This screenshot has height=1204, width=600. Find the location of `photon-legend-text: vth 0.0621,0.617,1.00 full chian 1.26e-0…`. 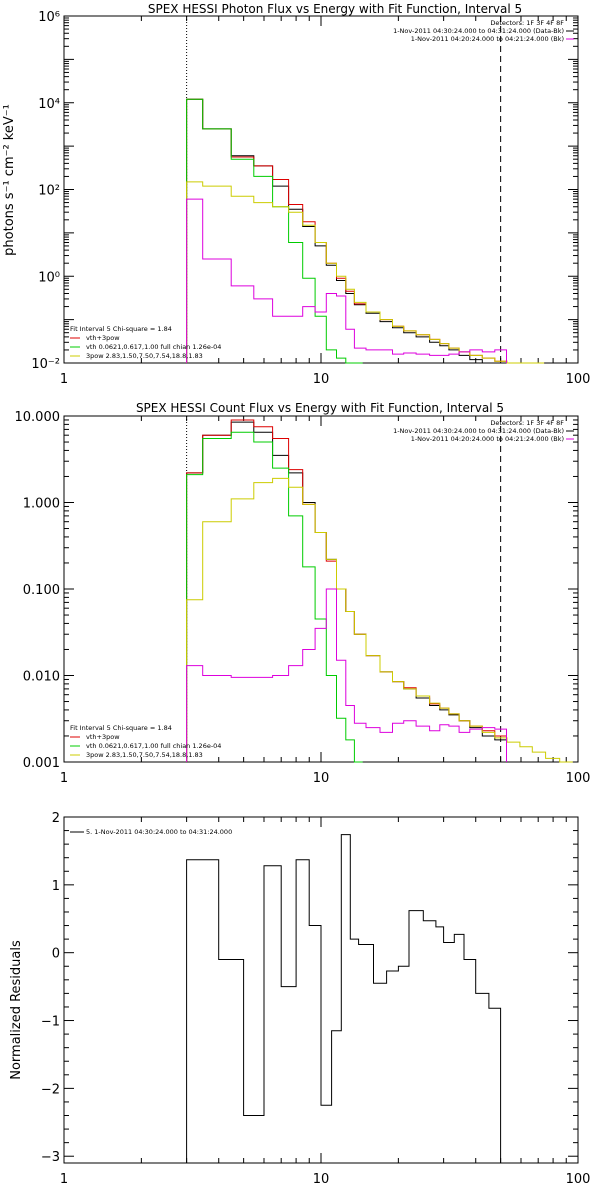

photon-legend-text: vth 0.0621,0.617,1.00 full chian 1.26e-0… is located at coordinates (153, 347).